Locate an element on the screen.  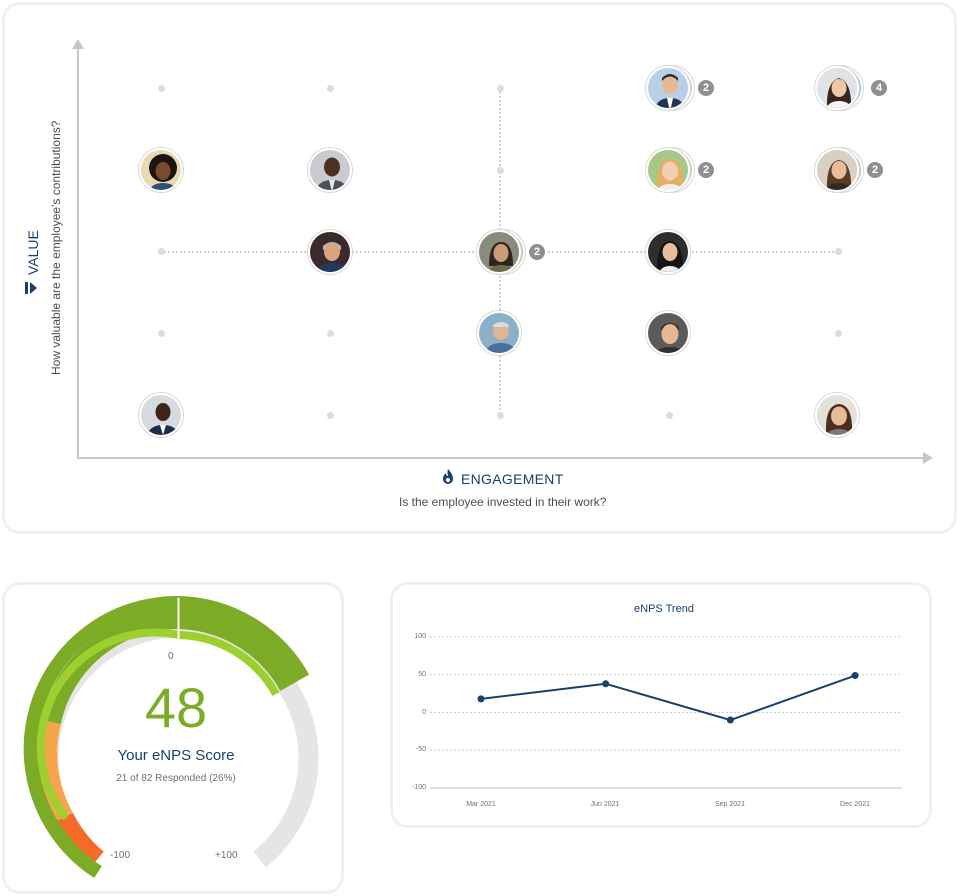
value-chevron-icon is located at coordinates (33, 288).